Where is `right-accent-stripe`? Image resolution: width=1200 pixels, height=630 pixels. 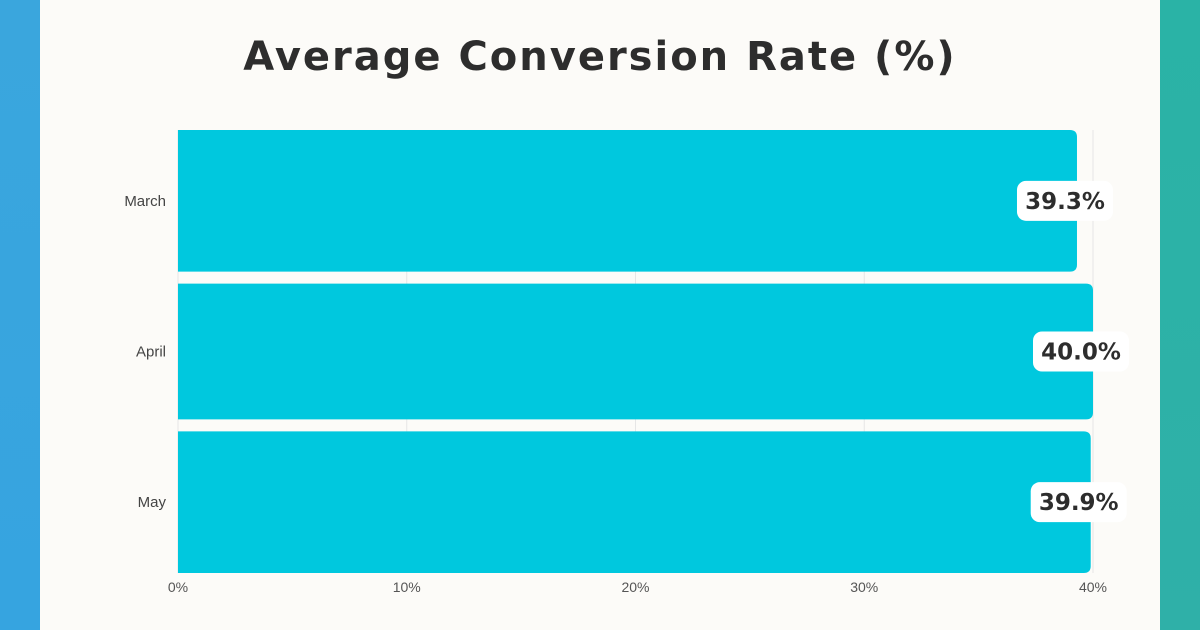 right-accent-stripe is located at coordinates (1180, 315).